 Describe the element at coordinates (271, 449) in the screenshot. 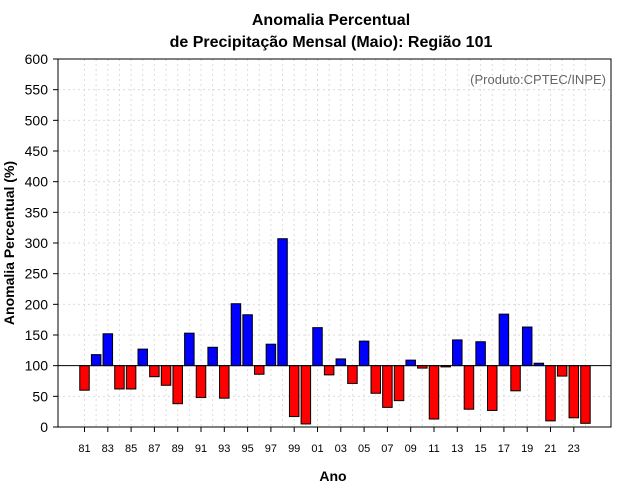

I see `x-tick-label: 97` at that location.